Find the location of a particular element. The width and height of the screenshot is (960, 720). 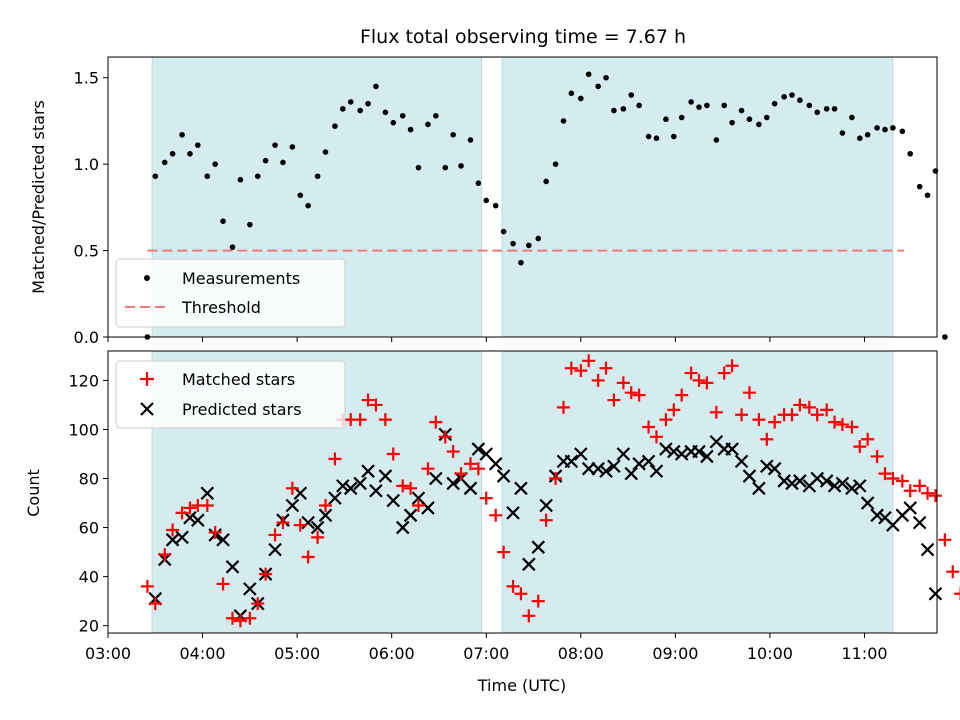

y-axis-label: Count is located at coordinates (33, 493).